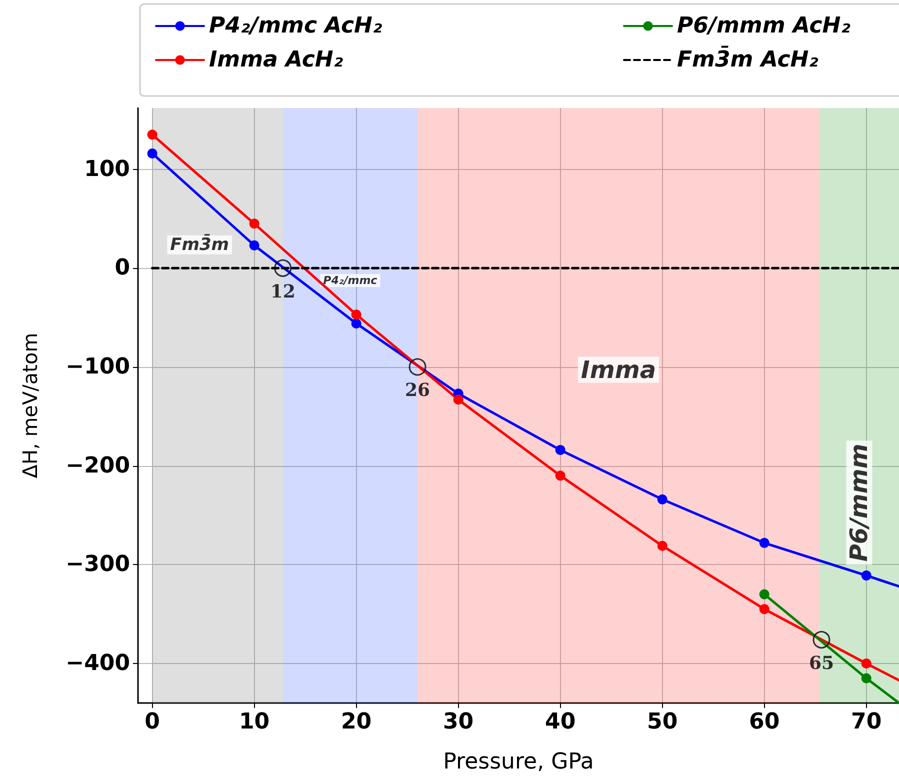 Image resolution: width=899 pixels, height=779 pixels. Describe the element at coordinates (98, 565) in the screenshot. I see `y-tick-label: −300` at that location.